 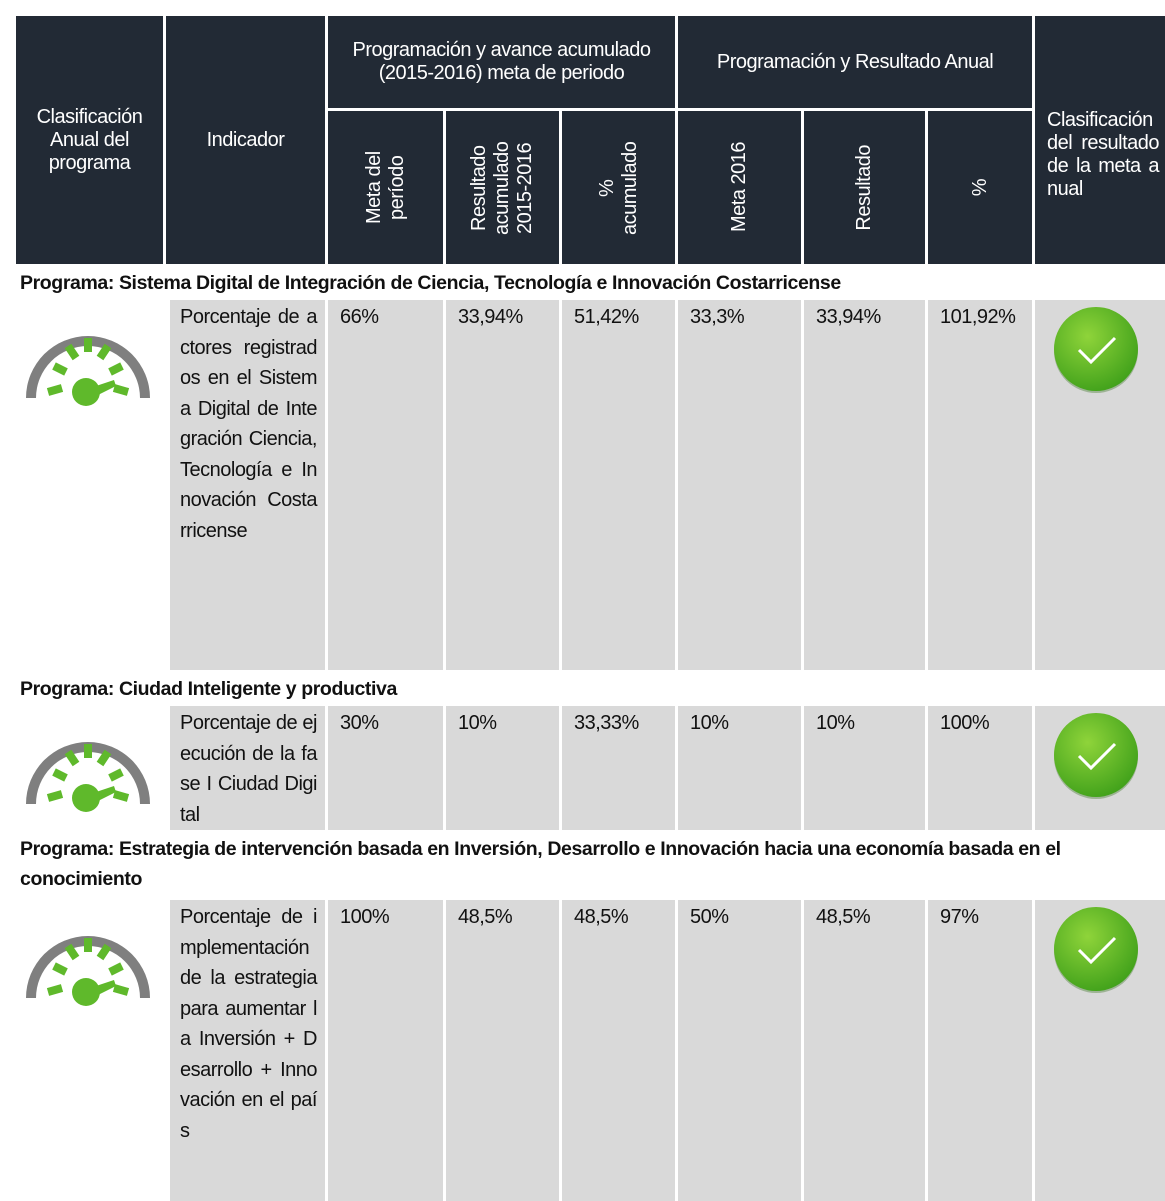 I want to click on header-text: Meta del período, so click(x=385, y=187).